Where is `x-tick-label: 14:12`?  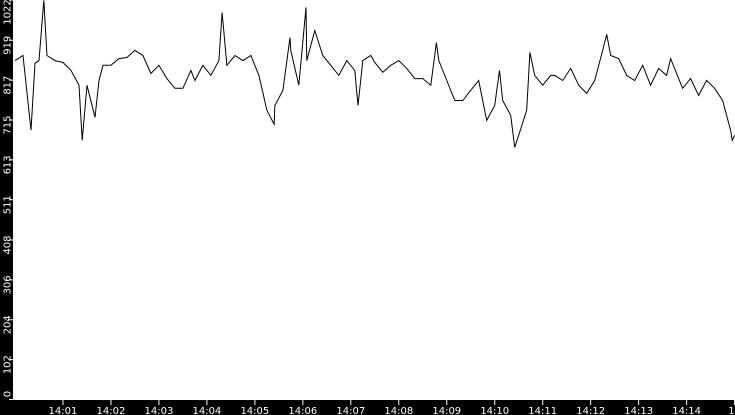 x-tick-label: 14:12 is located at coordinates (590, 410).